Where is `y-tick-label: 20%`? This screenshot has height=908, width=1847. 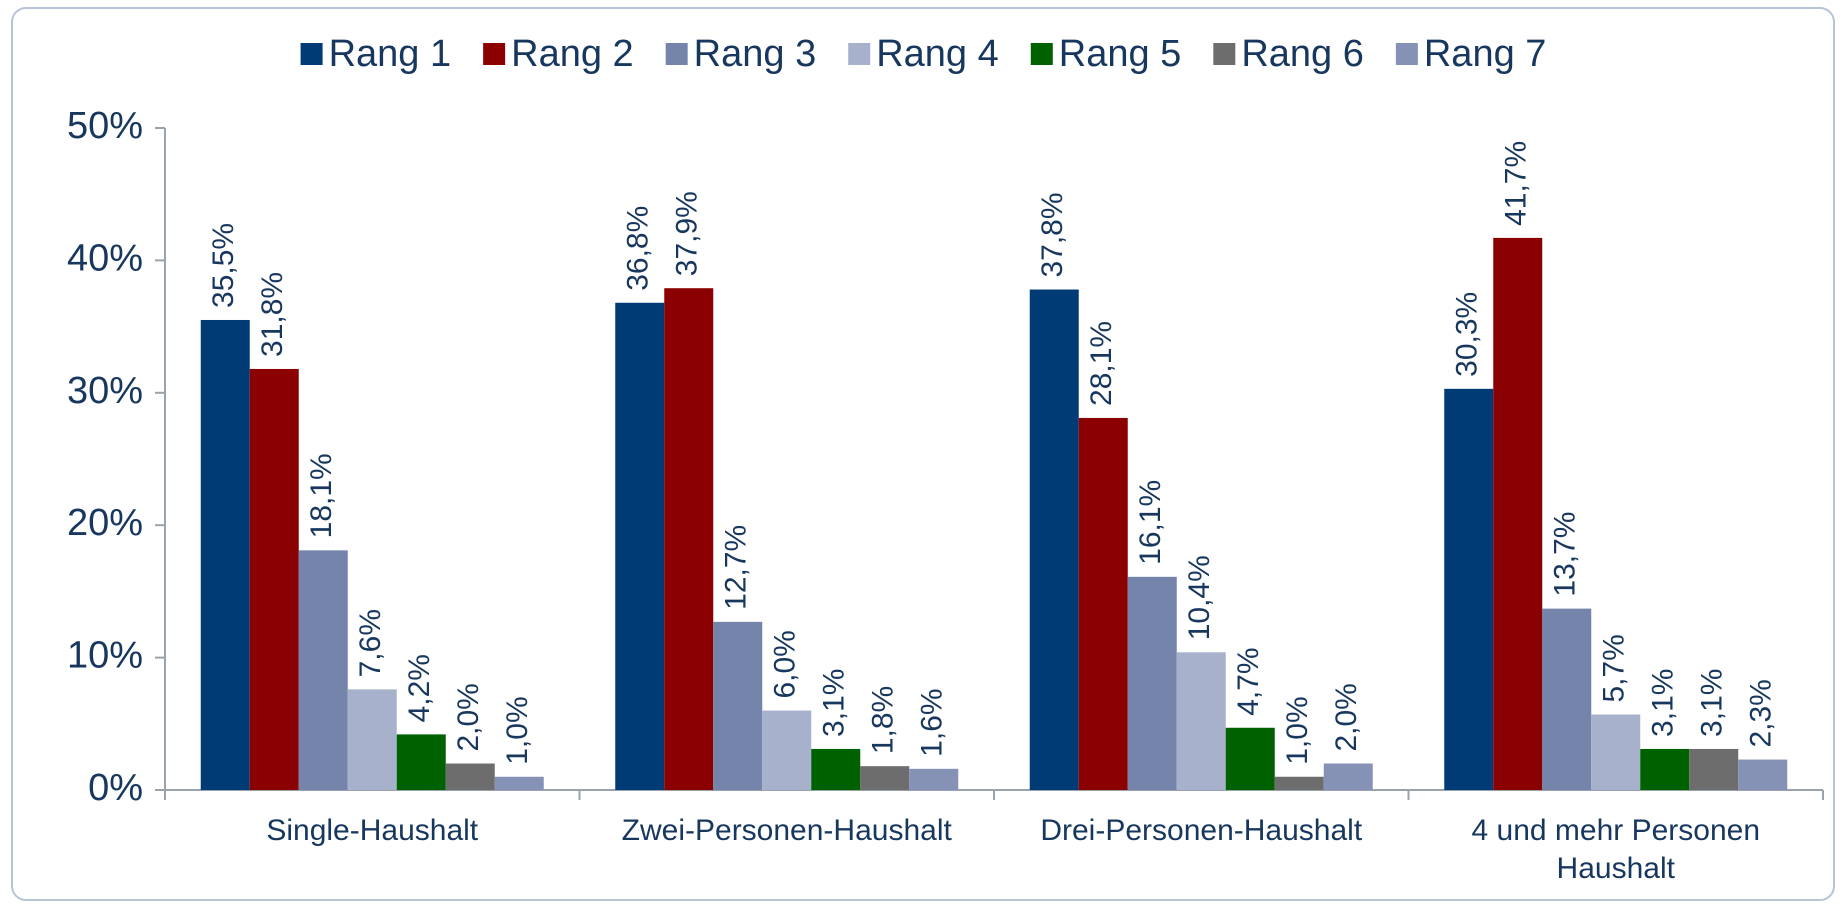
y-tick-label: 20% is located at coordinates (105, 523).